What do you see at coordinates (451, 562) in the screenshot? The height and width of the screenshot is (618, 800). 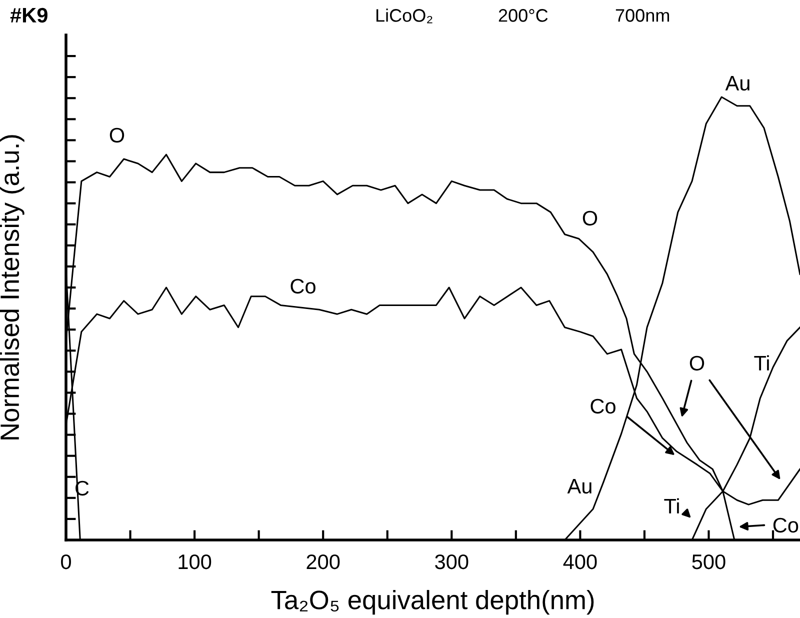 I see `x-tick-label: 300` at bounding box center [451, 562].